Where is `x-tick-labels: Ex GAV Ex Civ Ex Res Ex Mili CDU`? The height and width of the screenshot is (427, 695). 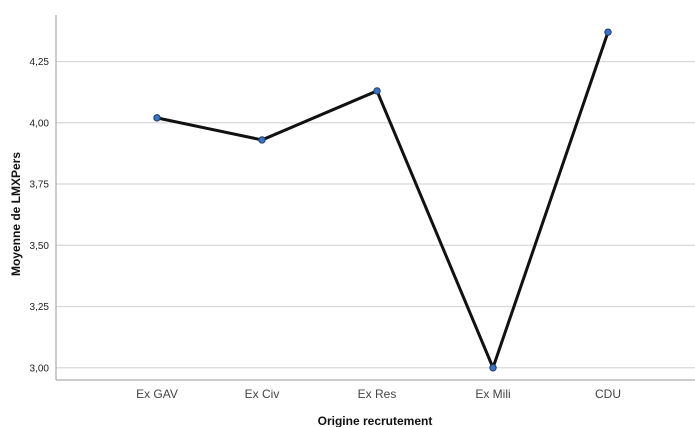 x-tick-labels: Ex GAV Ex Civ Ex Res Ex Mili CDU is located at coordinates (378, 394).